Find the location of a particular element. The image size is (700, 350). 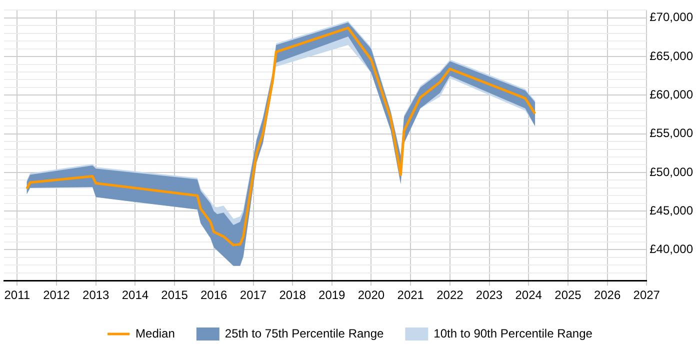

x-tick-label: 2024 is located at coordinates (528, 295).